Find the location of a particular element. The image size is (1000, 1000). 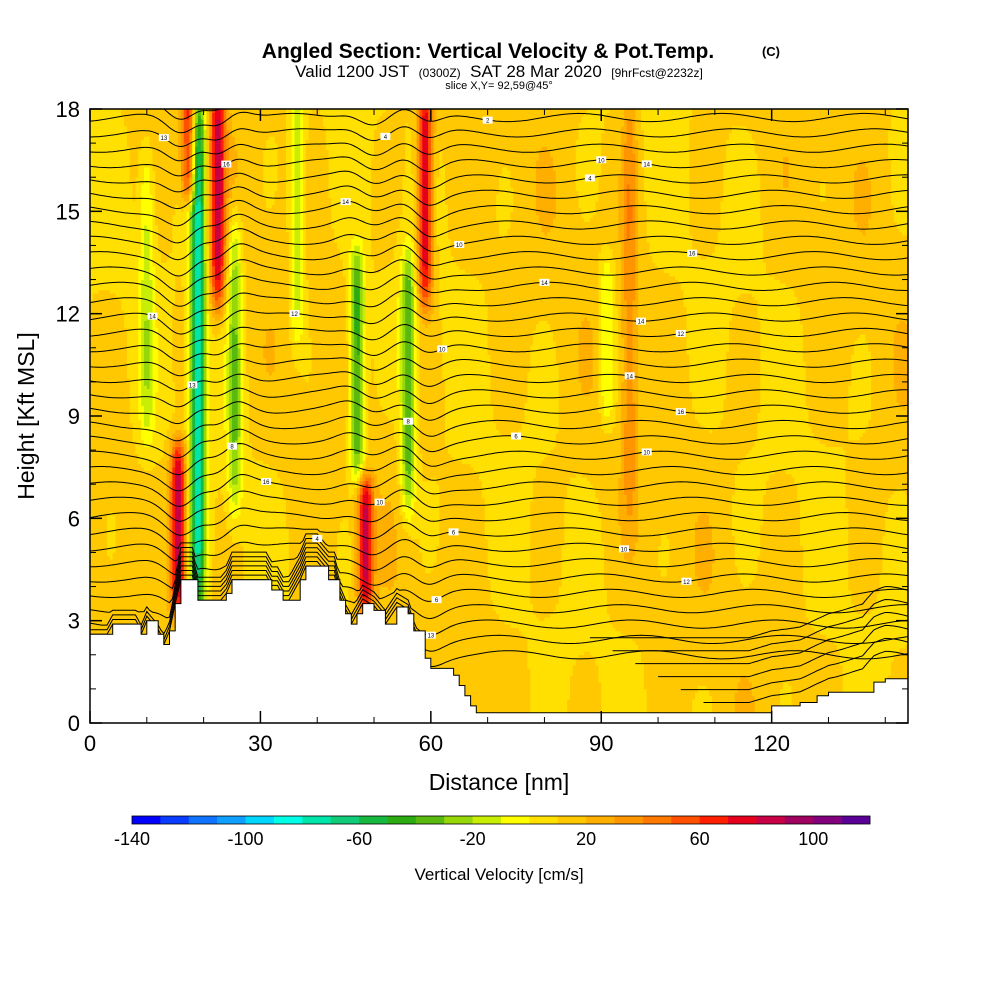

slice-label: slice X,Y= 92,59@45° is located at coordinates (499, 86).